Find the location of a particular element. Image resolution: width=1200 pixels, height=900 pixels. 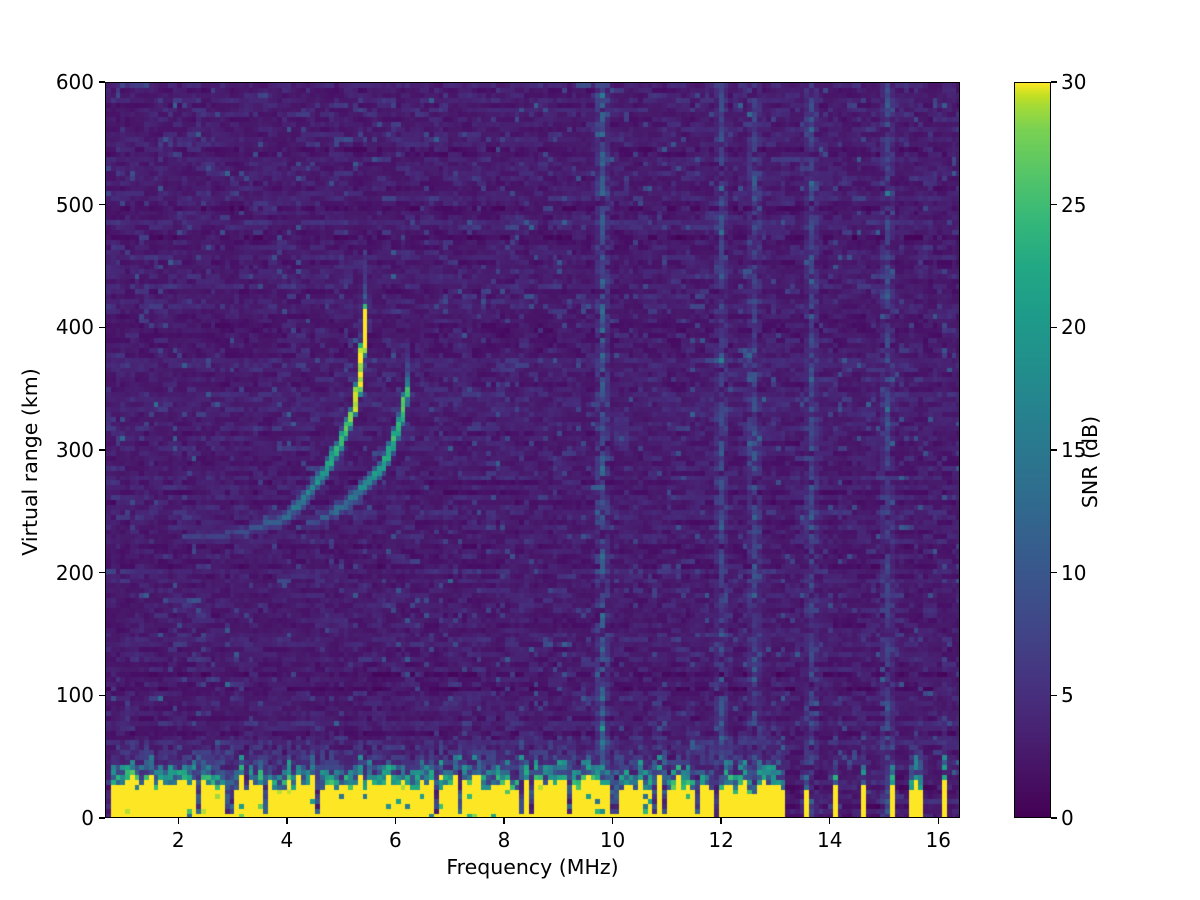

x-axis-label: Frequency (MHz) is located at coordinates (532, 867).